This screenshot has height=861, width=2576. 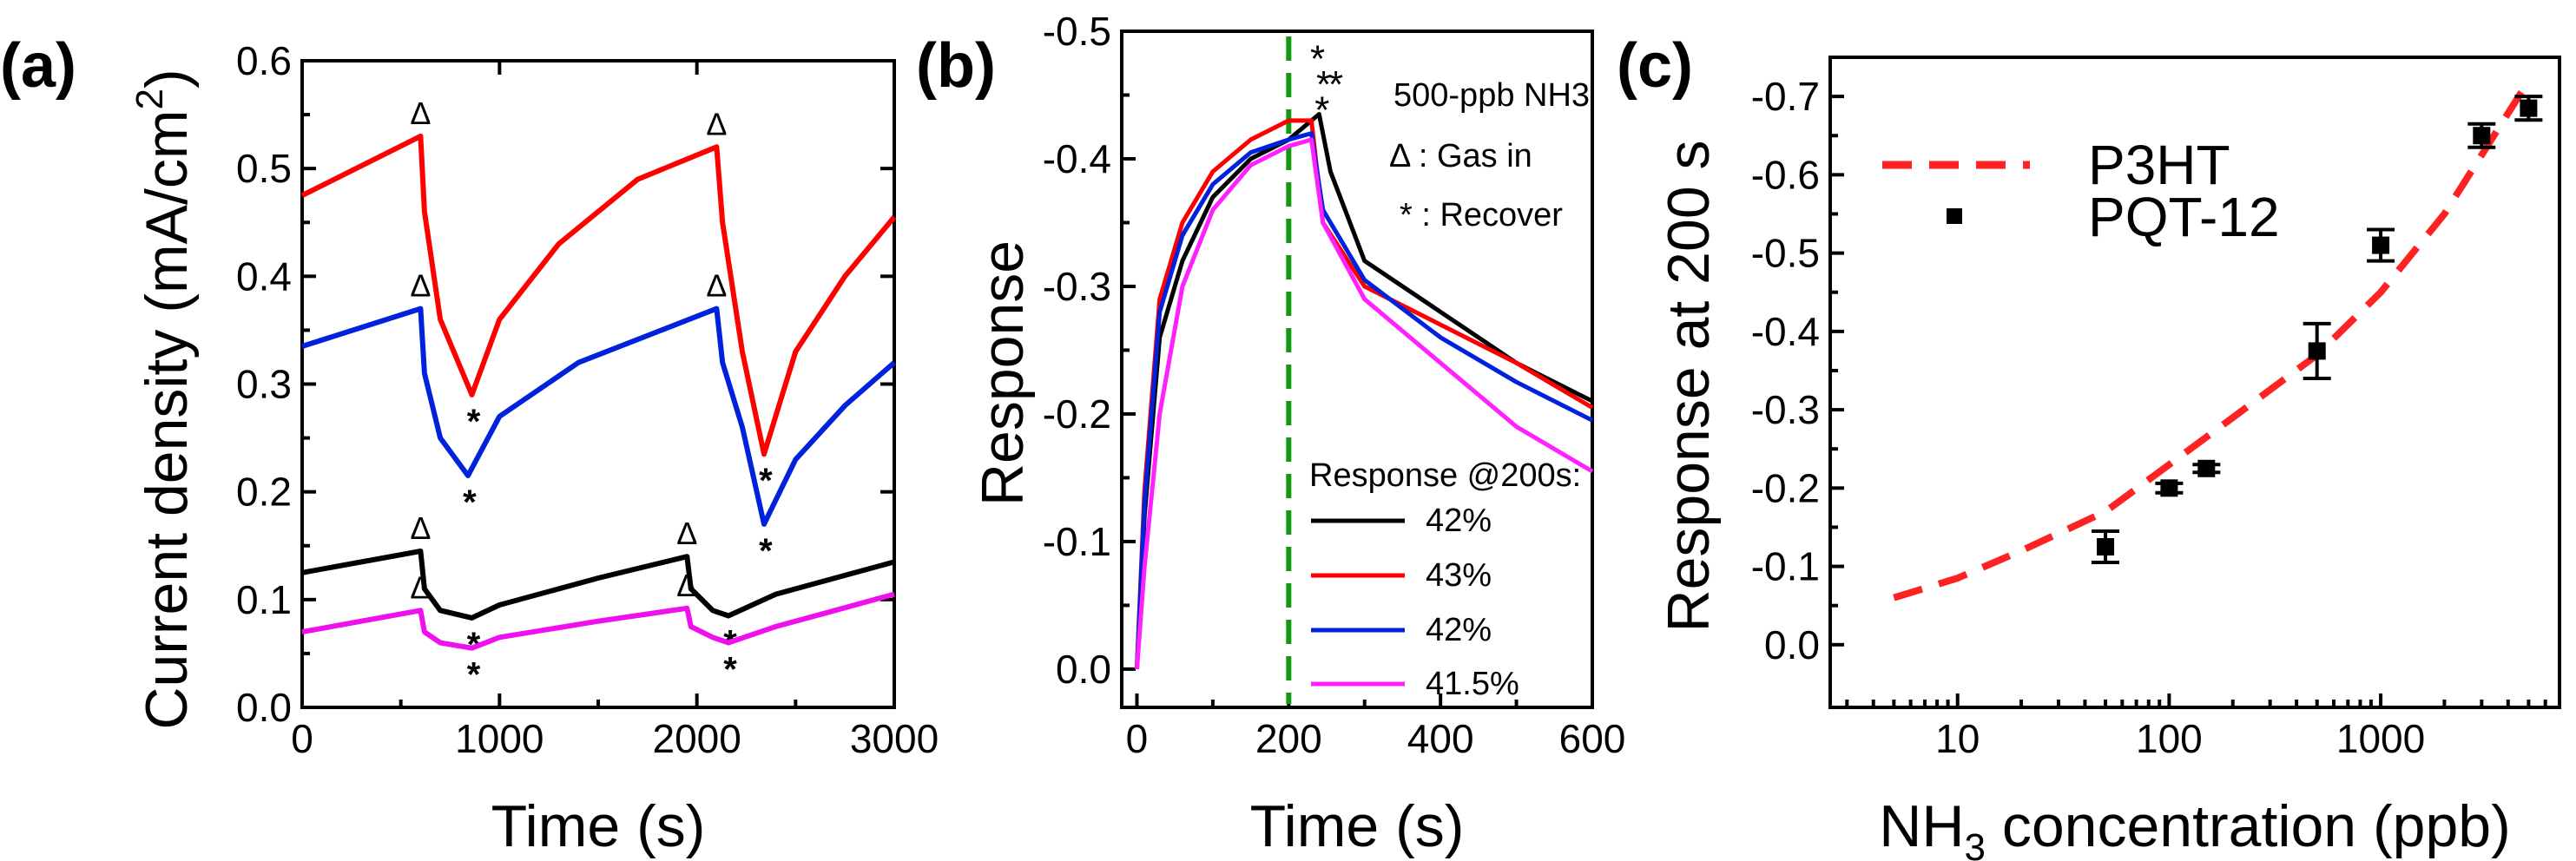 I want to click on x-tick-label: 3000, so click(x=894, y=738).